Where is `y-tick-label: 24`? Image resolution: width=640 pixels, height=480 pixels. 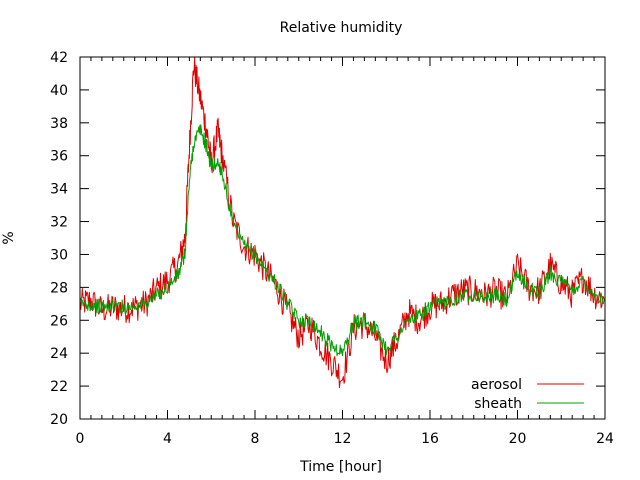
y-tick-label: 24 is located at coordinates (59, 354).